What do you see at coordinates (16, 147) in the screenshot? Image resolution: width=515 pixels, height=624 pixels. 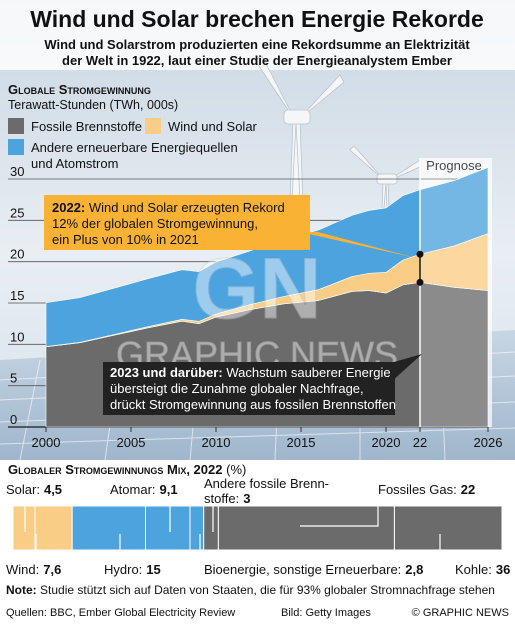 I see `legend-swatch-other` at bounding box center [16, 147].